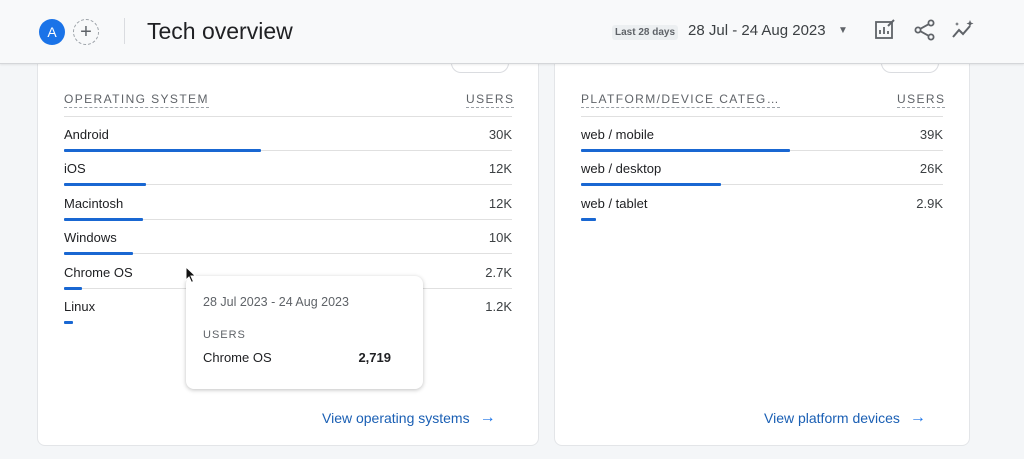 This screenshot has width=1024, height=459. What do you see at coordinates (931, 168) in the screenshot?
I see `row-value: 26K` at bounding box center [931, 168].